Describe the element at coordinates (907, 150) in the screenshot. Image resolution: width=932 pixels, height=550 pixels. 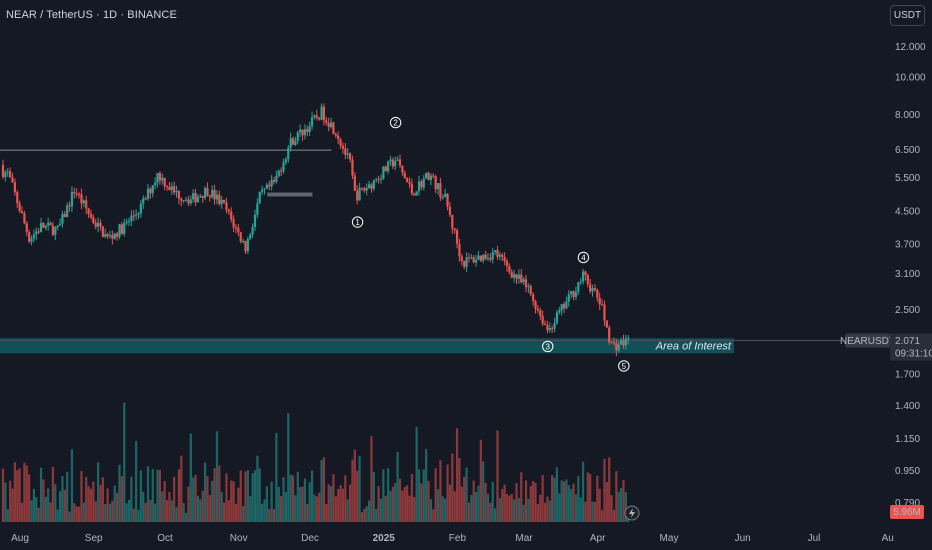
I see `y-tick-label: 6.500` at that location.